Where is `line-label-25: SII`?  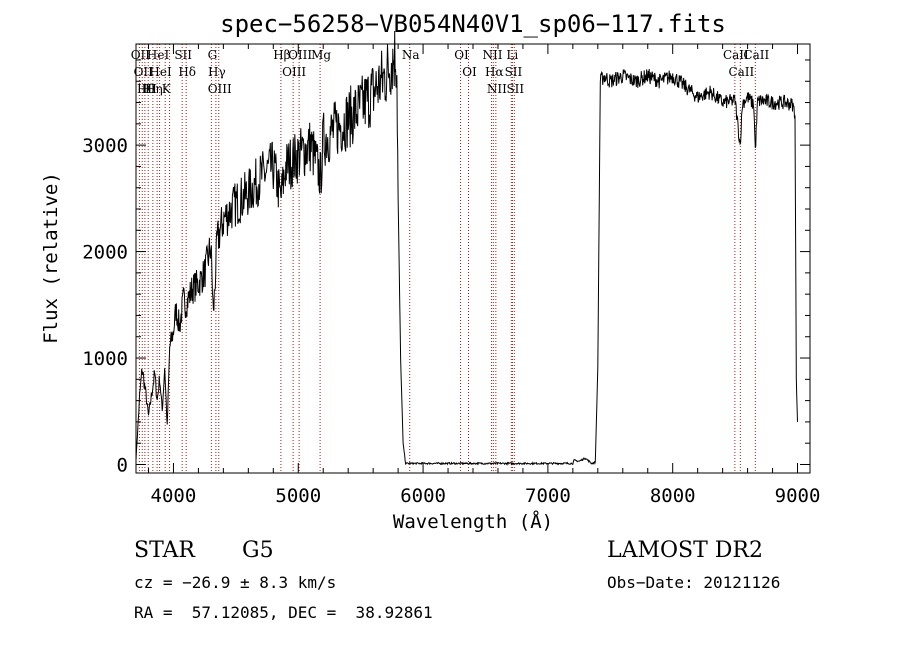 line-label-25: SII is located at coordinates (514, 72).